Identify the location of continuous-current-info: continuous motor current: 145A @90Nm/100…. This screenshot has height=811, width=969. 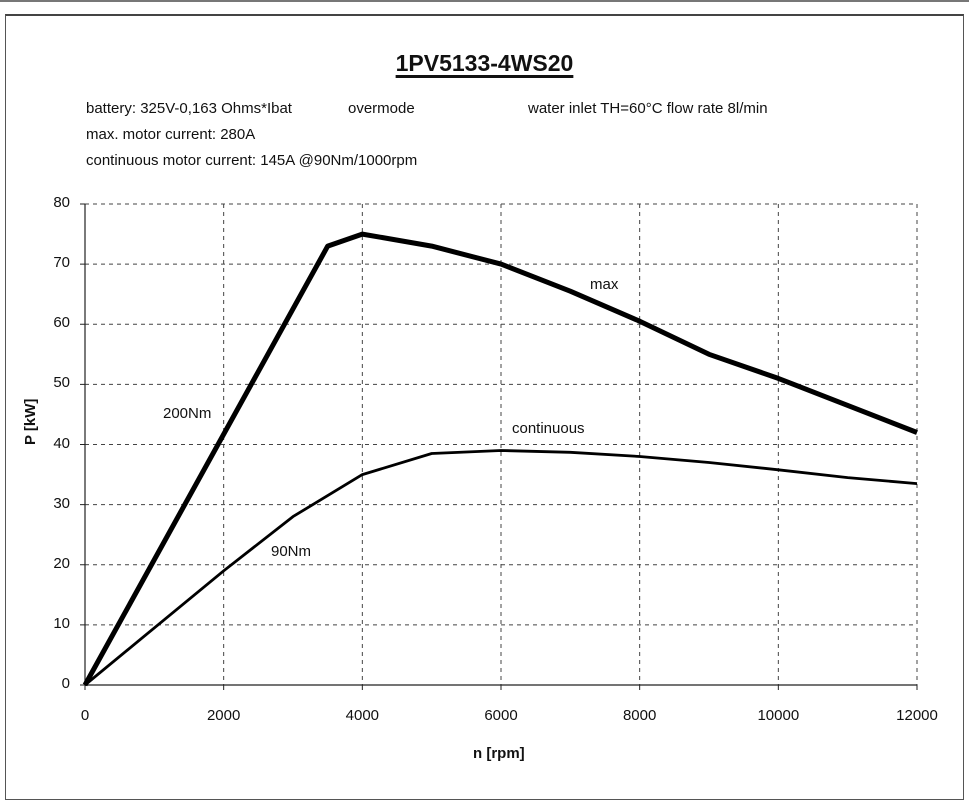
(252, 160).